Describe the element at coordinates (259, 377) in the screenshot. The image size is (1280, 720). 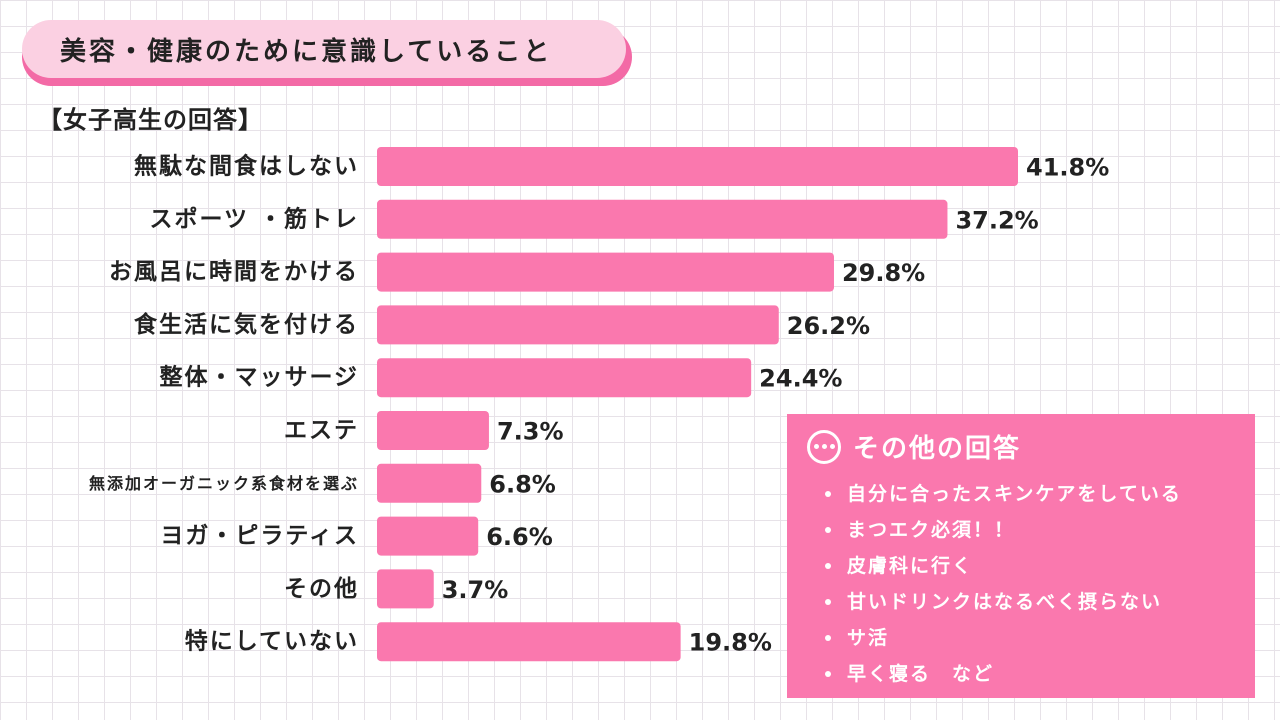
I see `category-label-4: 整体・マッサージ` at that location.